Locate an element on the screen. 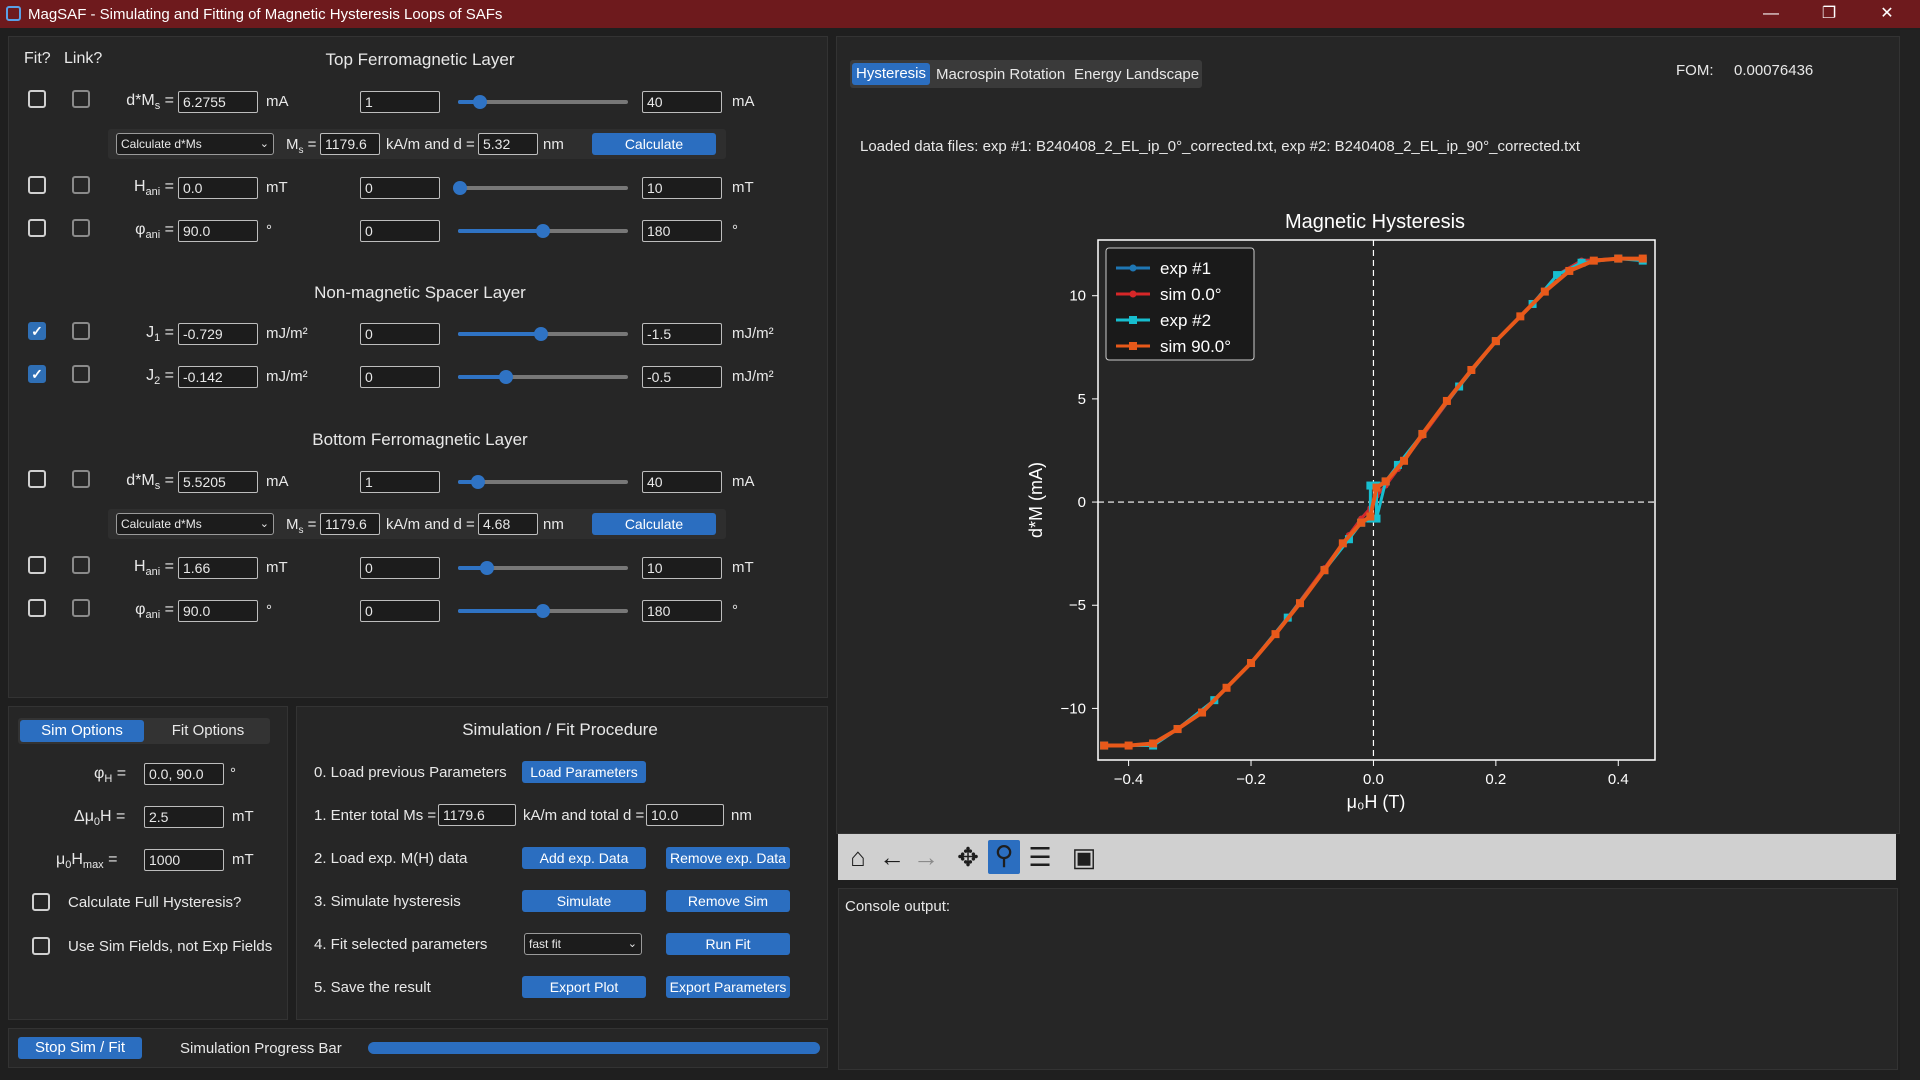 Image resolution: width=1920 pixels, height=1080 pixels. top_layer-hani-slider-handle is located at coordinates (459, 188).